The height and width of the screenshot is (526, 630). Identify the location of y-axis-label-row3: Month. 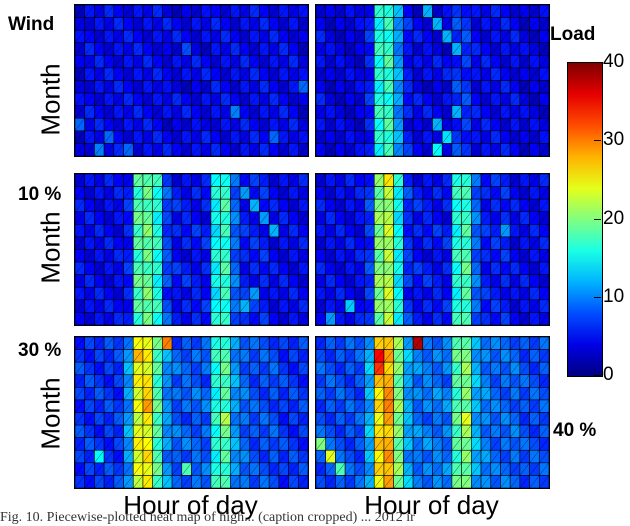
(50, 413).